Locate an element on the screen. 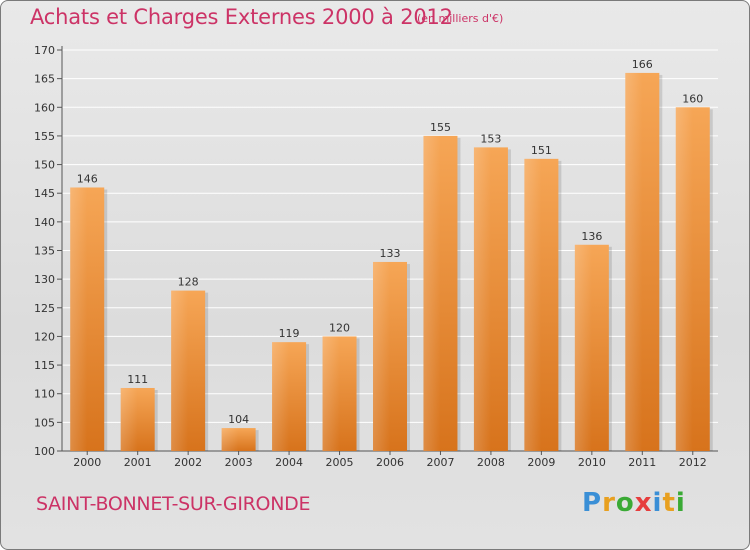  place-name: SAINT-BONNET-SUR-GIRONDE is located at coordinates (173, 504).